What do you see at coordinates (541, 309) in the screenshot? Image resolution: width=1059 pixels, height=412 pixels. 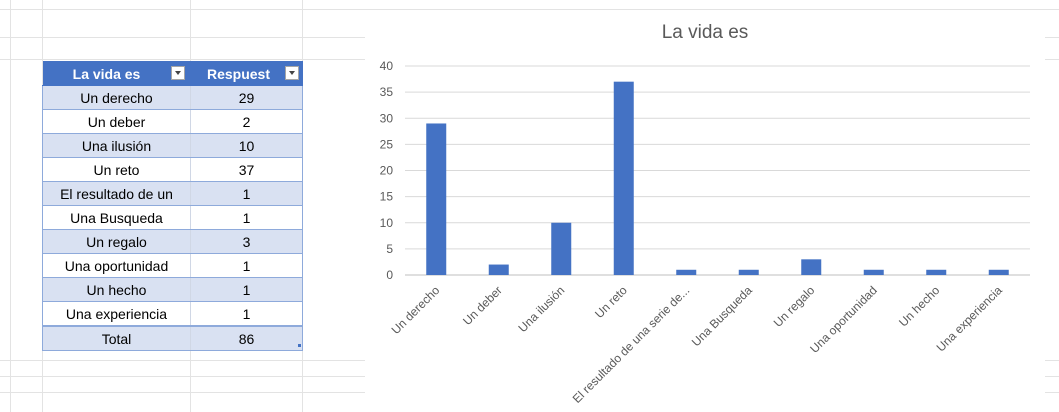 I see `x-tick-label: Una ilusión` at bounding box center [541, 309].